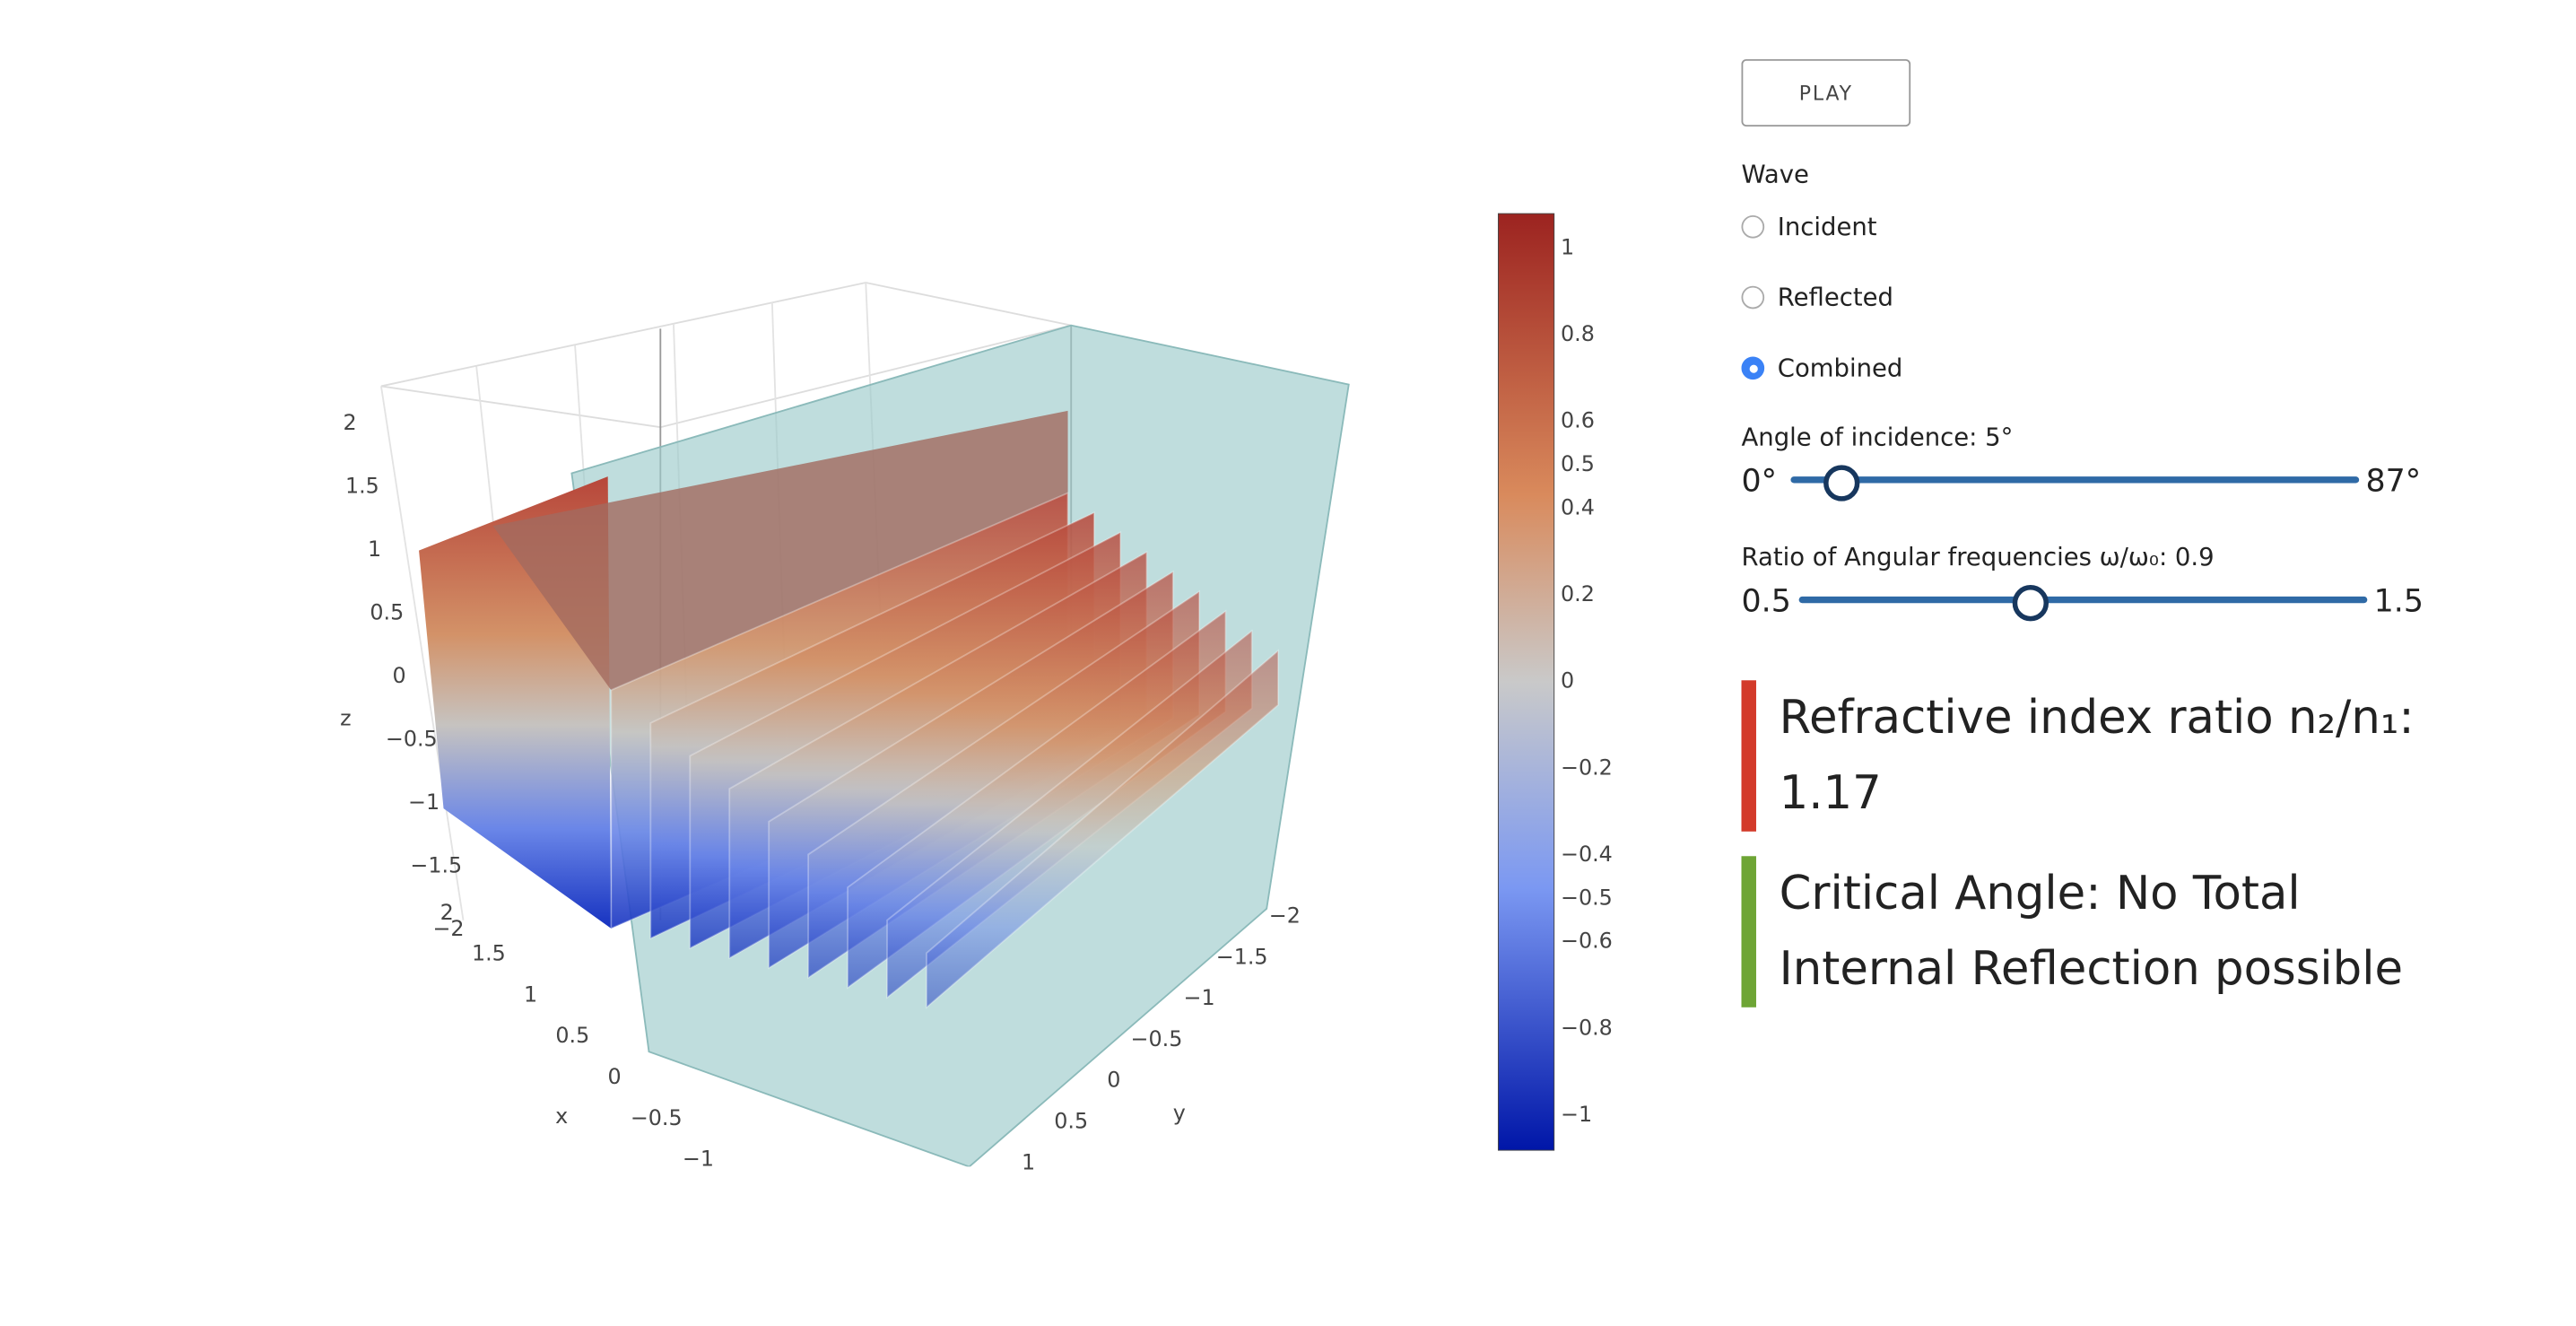 The image size is (2576, 1326). Describe the element at coordinates (1199, 997) in the screenshot. I see `y-tick-label: −1` at that location.